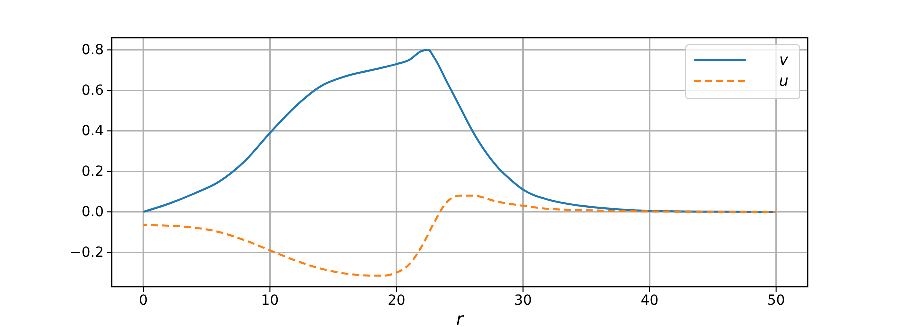 This screenshot has width=897, height=327. What do you see at coordinates (93, 172) in the screenshot?
I see `y-tick-label: 0.2` at bounding box center [93, 172].